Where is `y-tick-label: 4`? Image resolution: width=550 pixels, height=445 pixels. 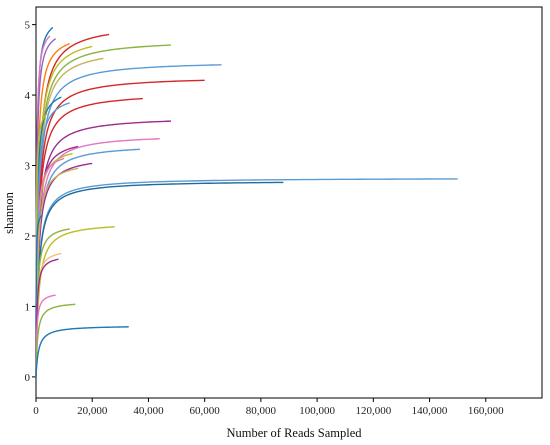
y-tick-label: 4 is located at coordinates (28, 96).